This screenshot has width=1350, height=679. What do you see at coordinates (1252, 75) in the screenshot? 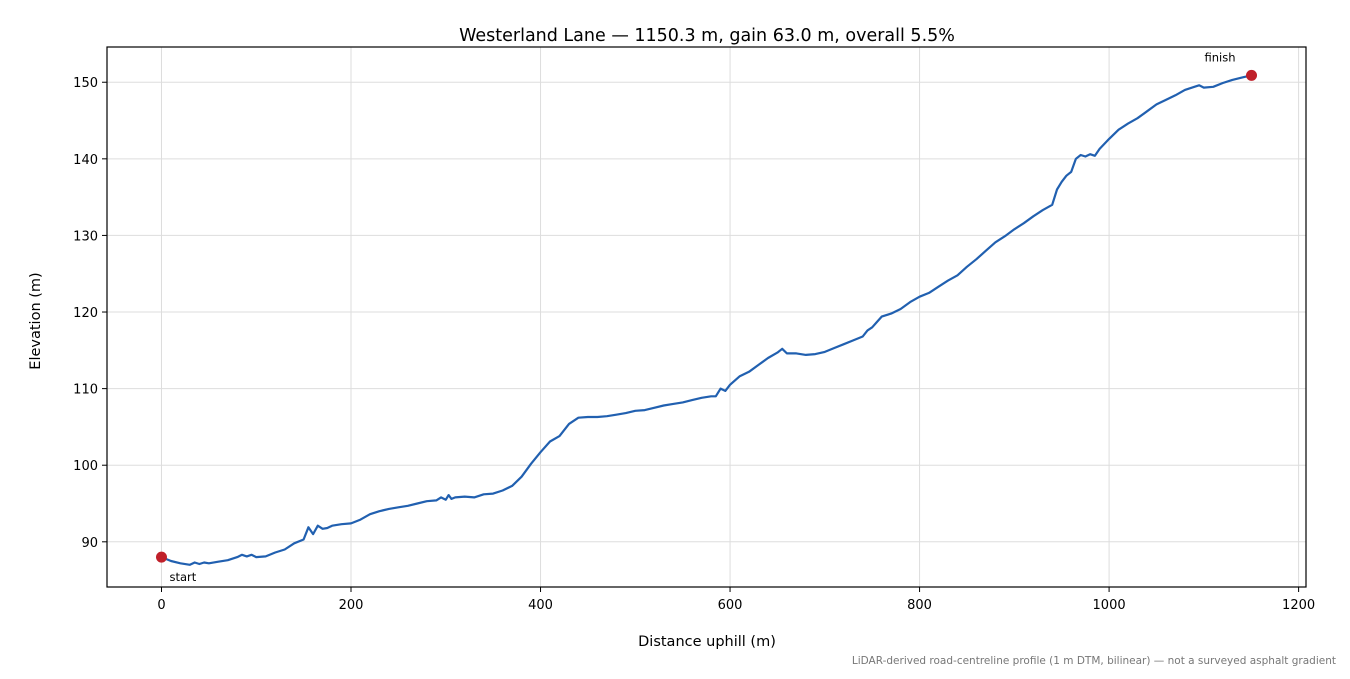
I see `finish-marker` at bounding box center [1252, 75].